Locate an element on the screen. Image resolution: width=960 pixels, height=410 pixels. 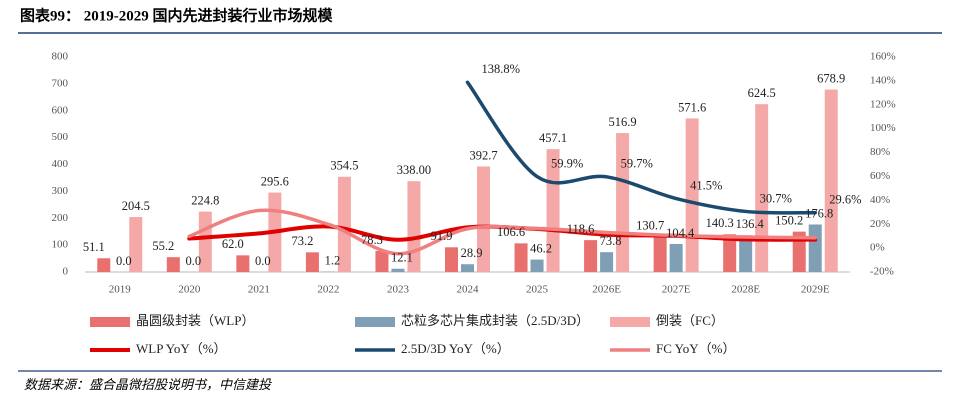
data-label: 295.6 is located at coordinates (275, 181).